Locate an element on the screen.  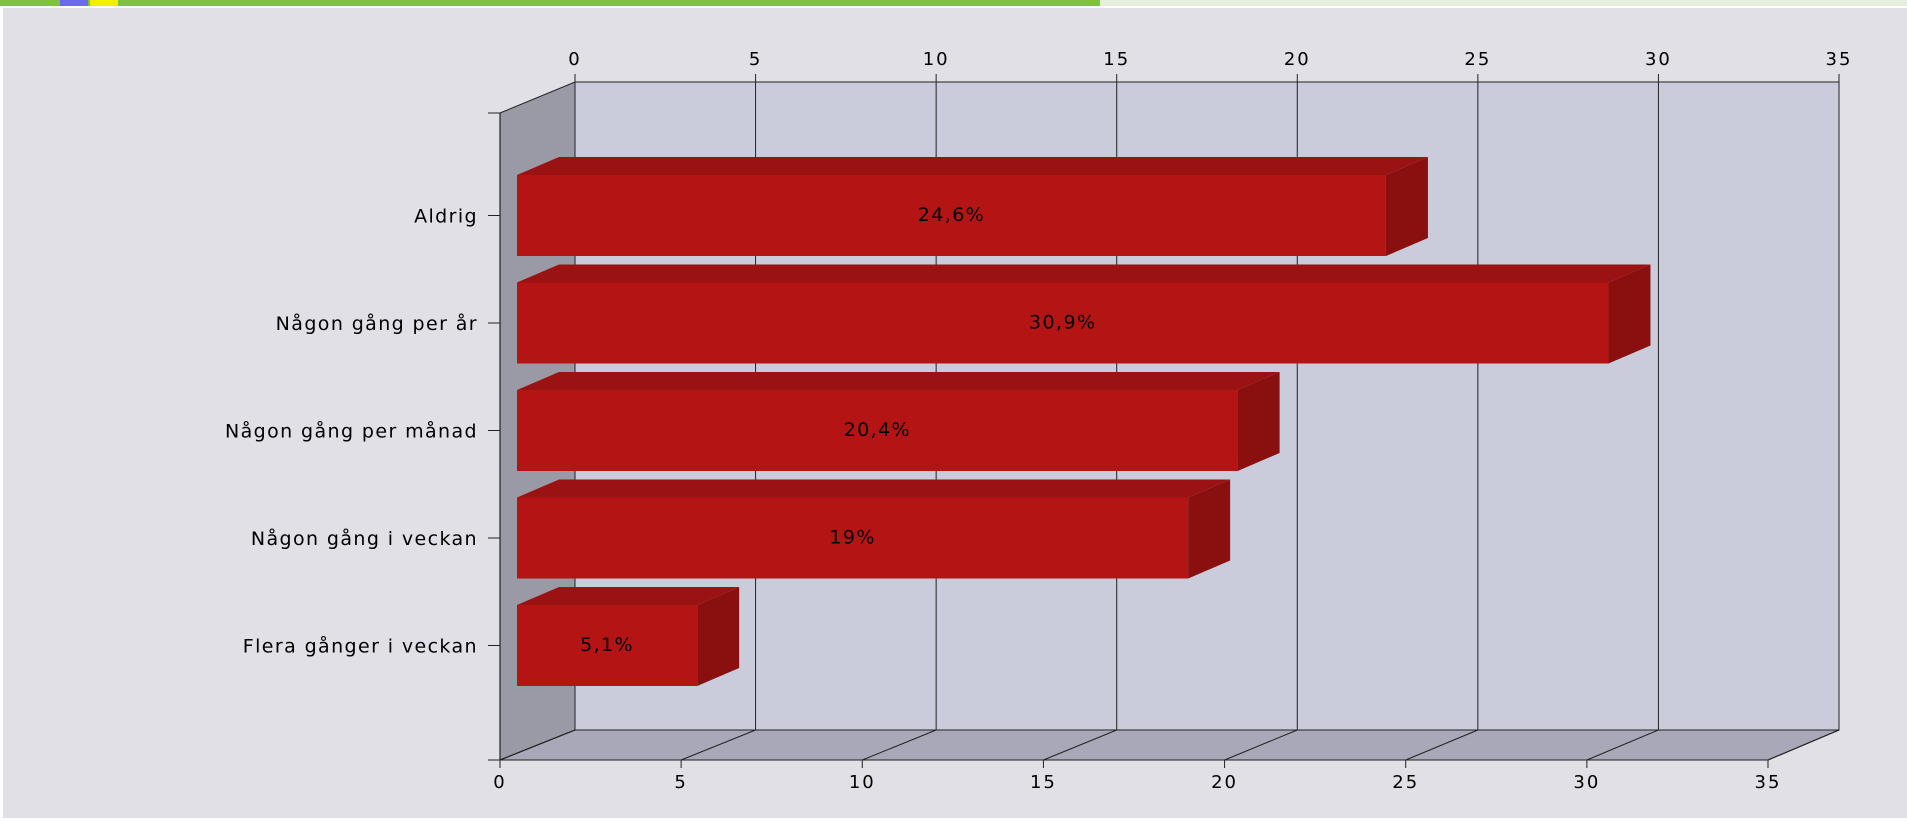
top-axis-tick-label: 25 is located at coordinates (1477, 59).